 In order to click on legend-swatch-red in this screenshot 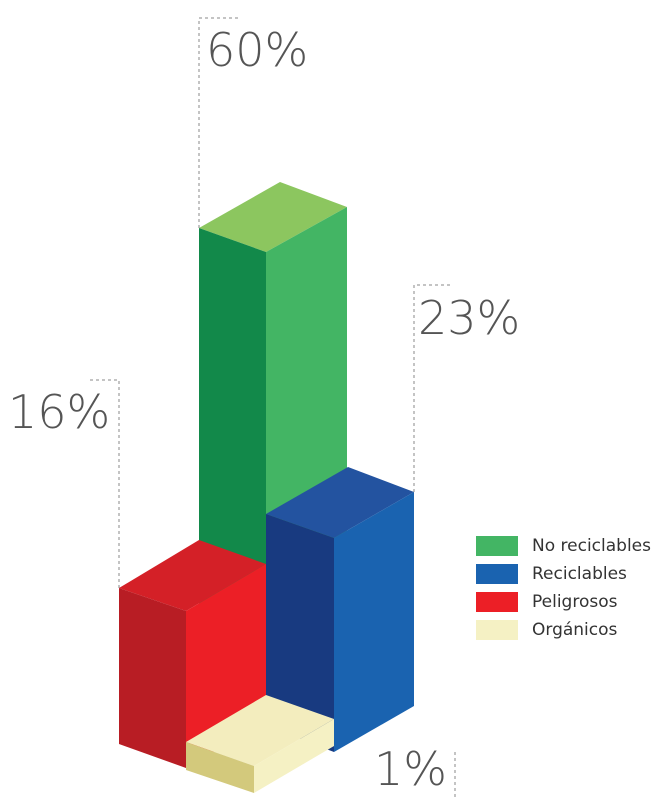, I will do `click(497, 602)`.